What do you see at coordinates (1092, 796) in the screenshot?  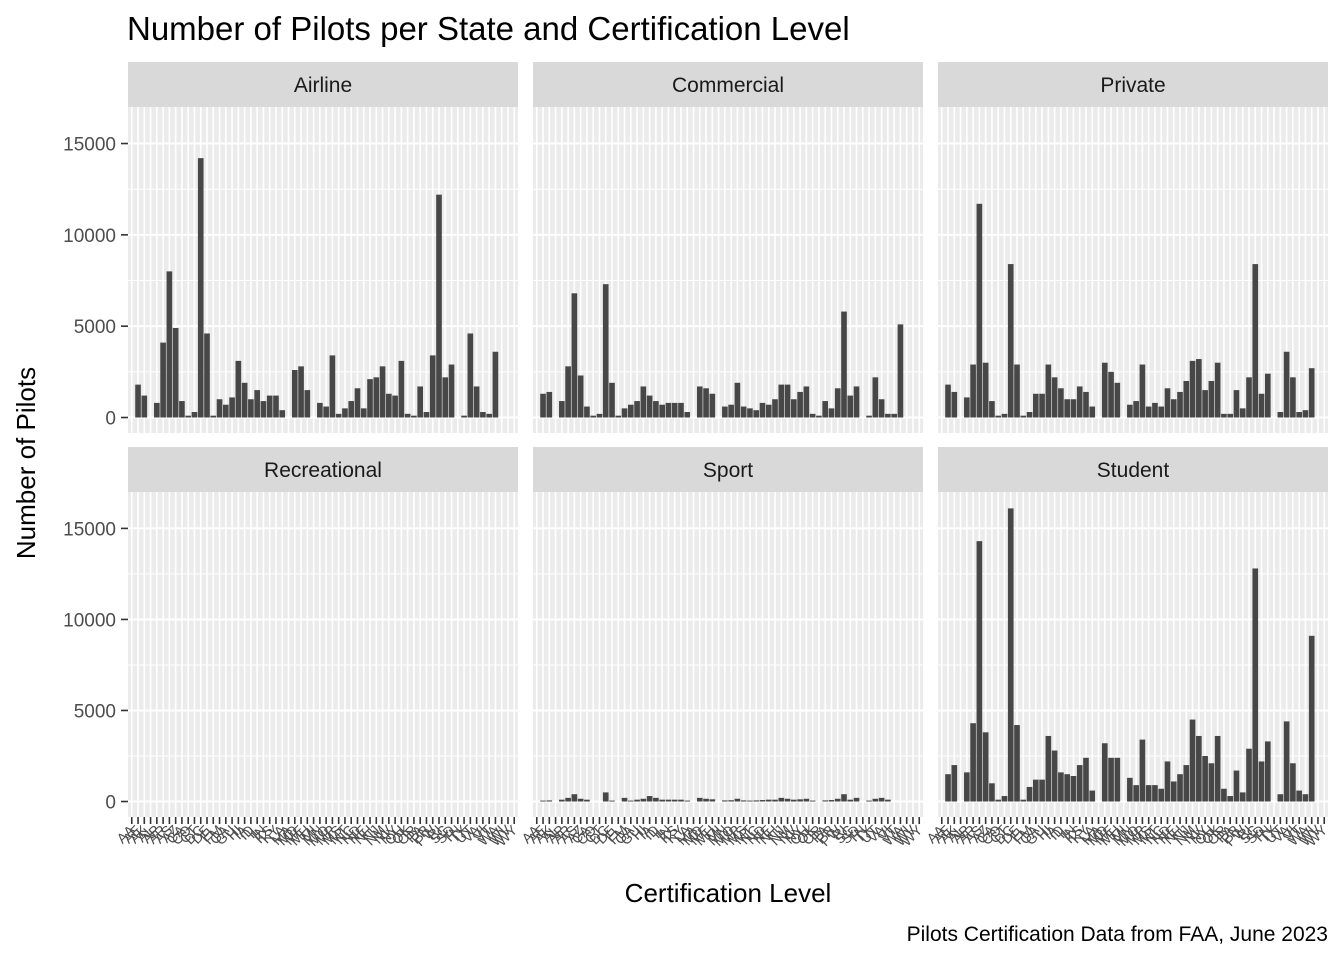 I see `bar-student-la` at bounding box center [1092, 796].